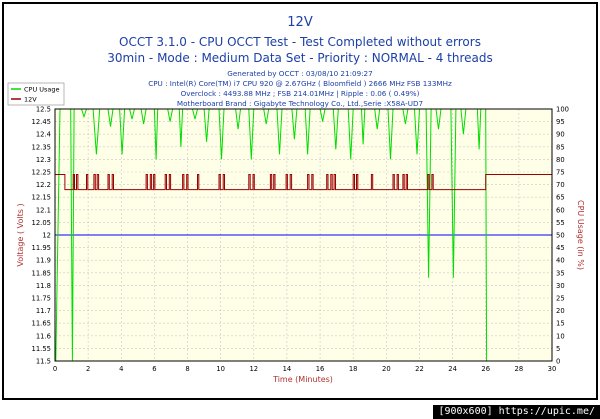  What do you see at coordinates (558, 362) in the screenshot?
I see `y-right-tick-label: 0` at bounding box center [558, 362].